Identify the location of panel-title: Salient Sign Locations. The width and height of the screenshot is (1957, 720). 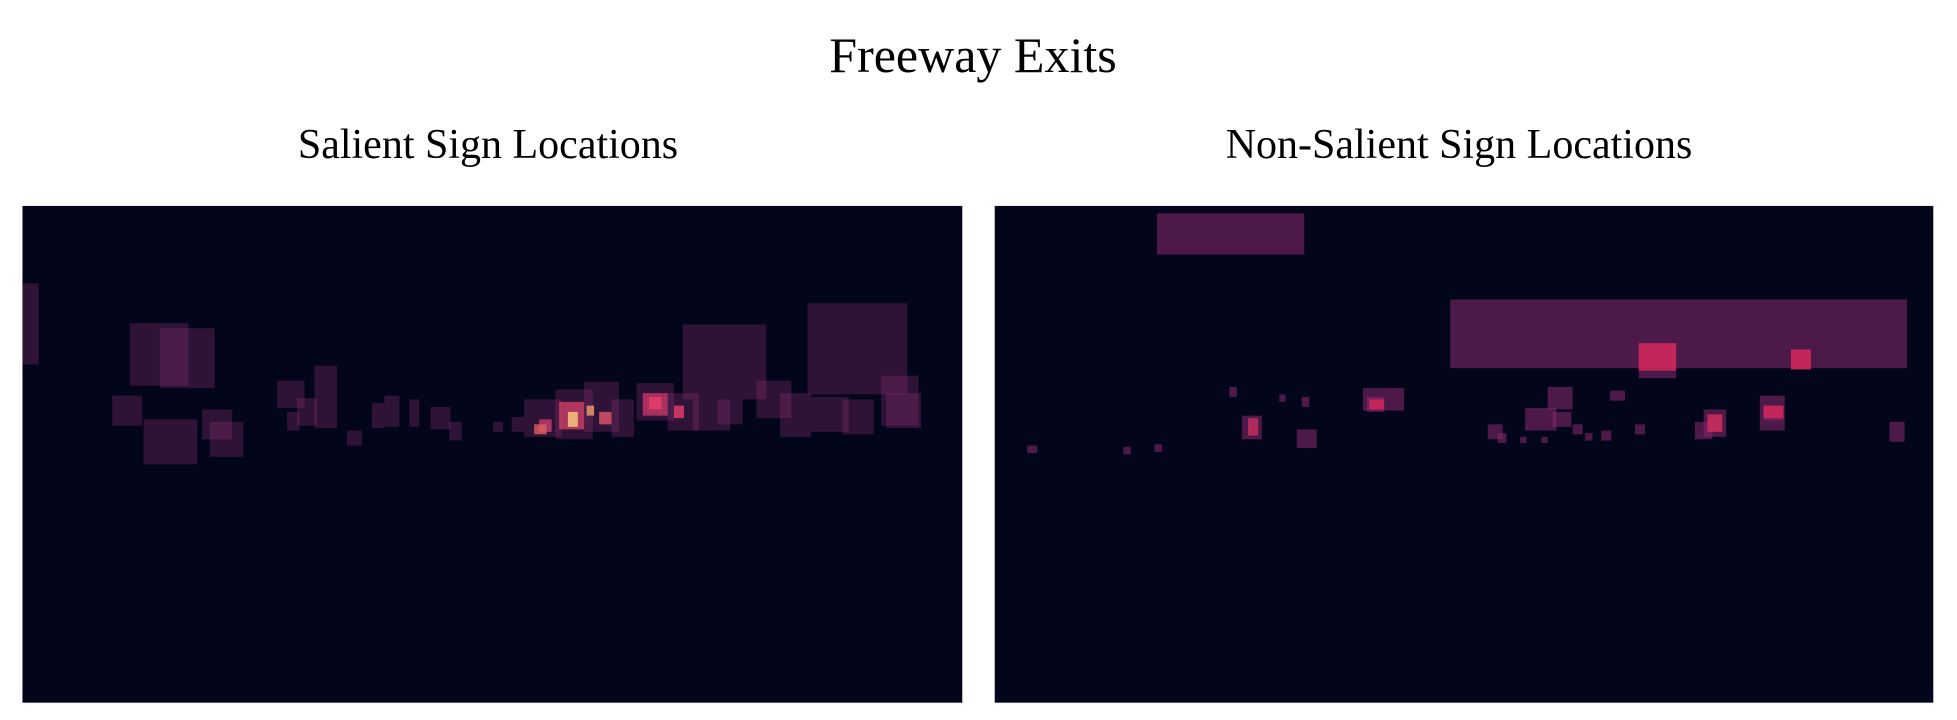
(488, 145).